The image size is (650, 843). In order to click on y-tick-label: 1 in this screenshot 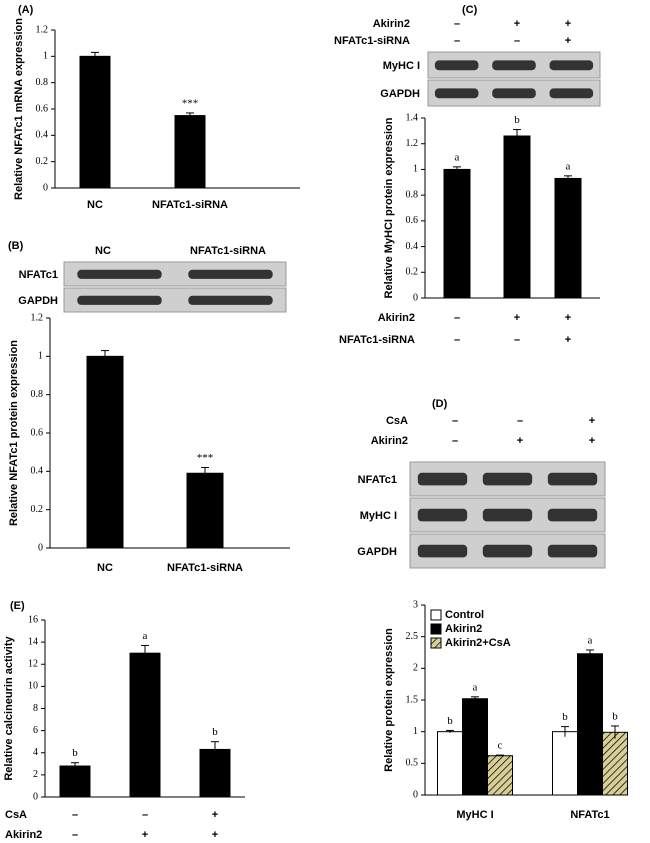, I will do `click(40, 356)`.